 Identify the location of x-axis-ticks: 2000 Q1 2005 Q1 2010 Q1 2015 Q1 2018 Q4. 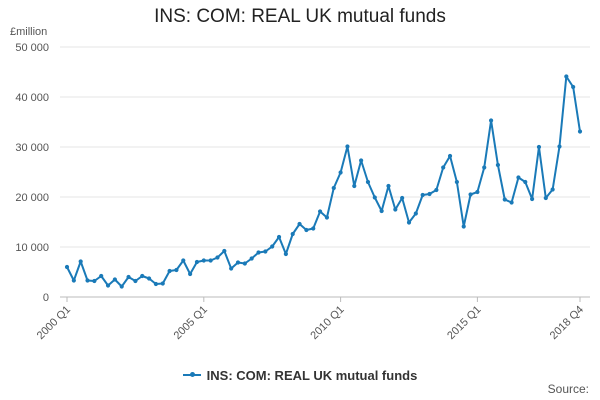
(310, 319).